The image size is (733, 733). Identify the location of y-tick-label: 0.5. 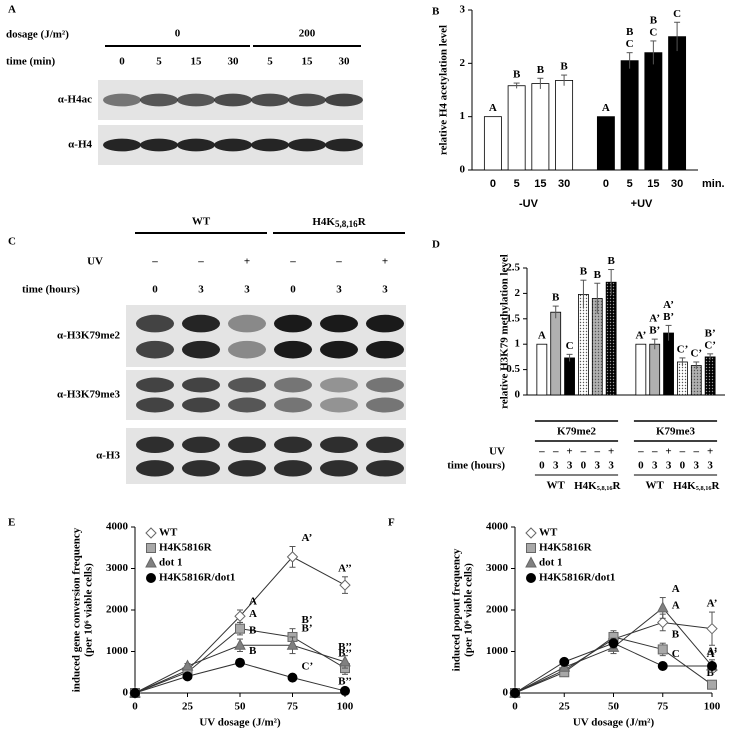
(513, 369).